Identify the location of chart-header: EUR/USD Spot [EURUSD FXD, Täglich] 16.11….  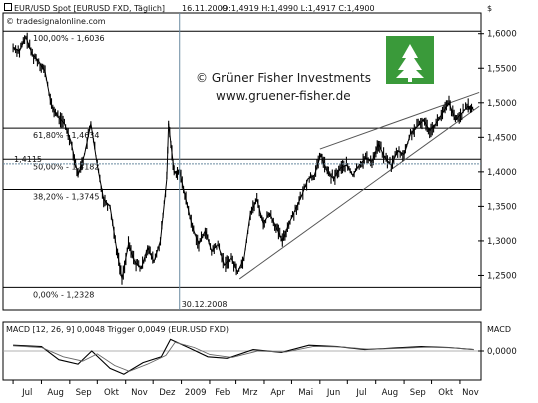
(248, 8).